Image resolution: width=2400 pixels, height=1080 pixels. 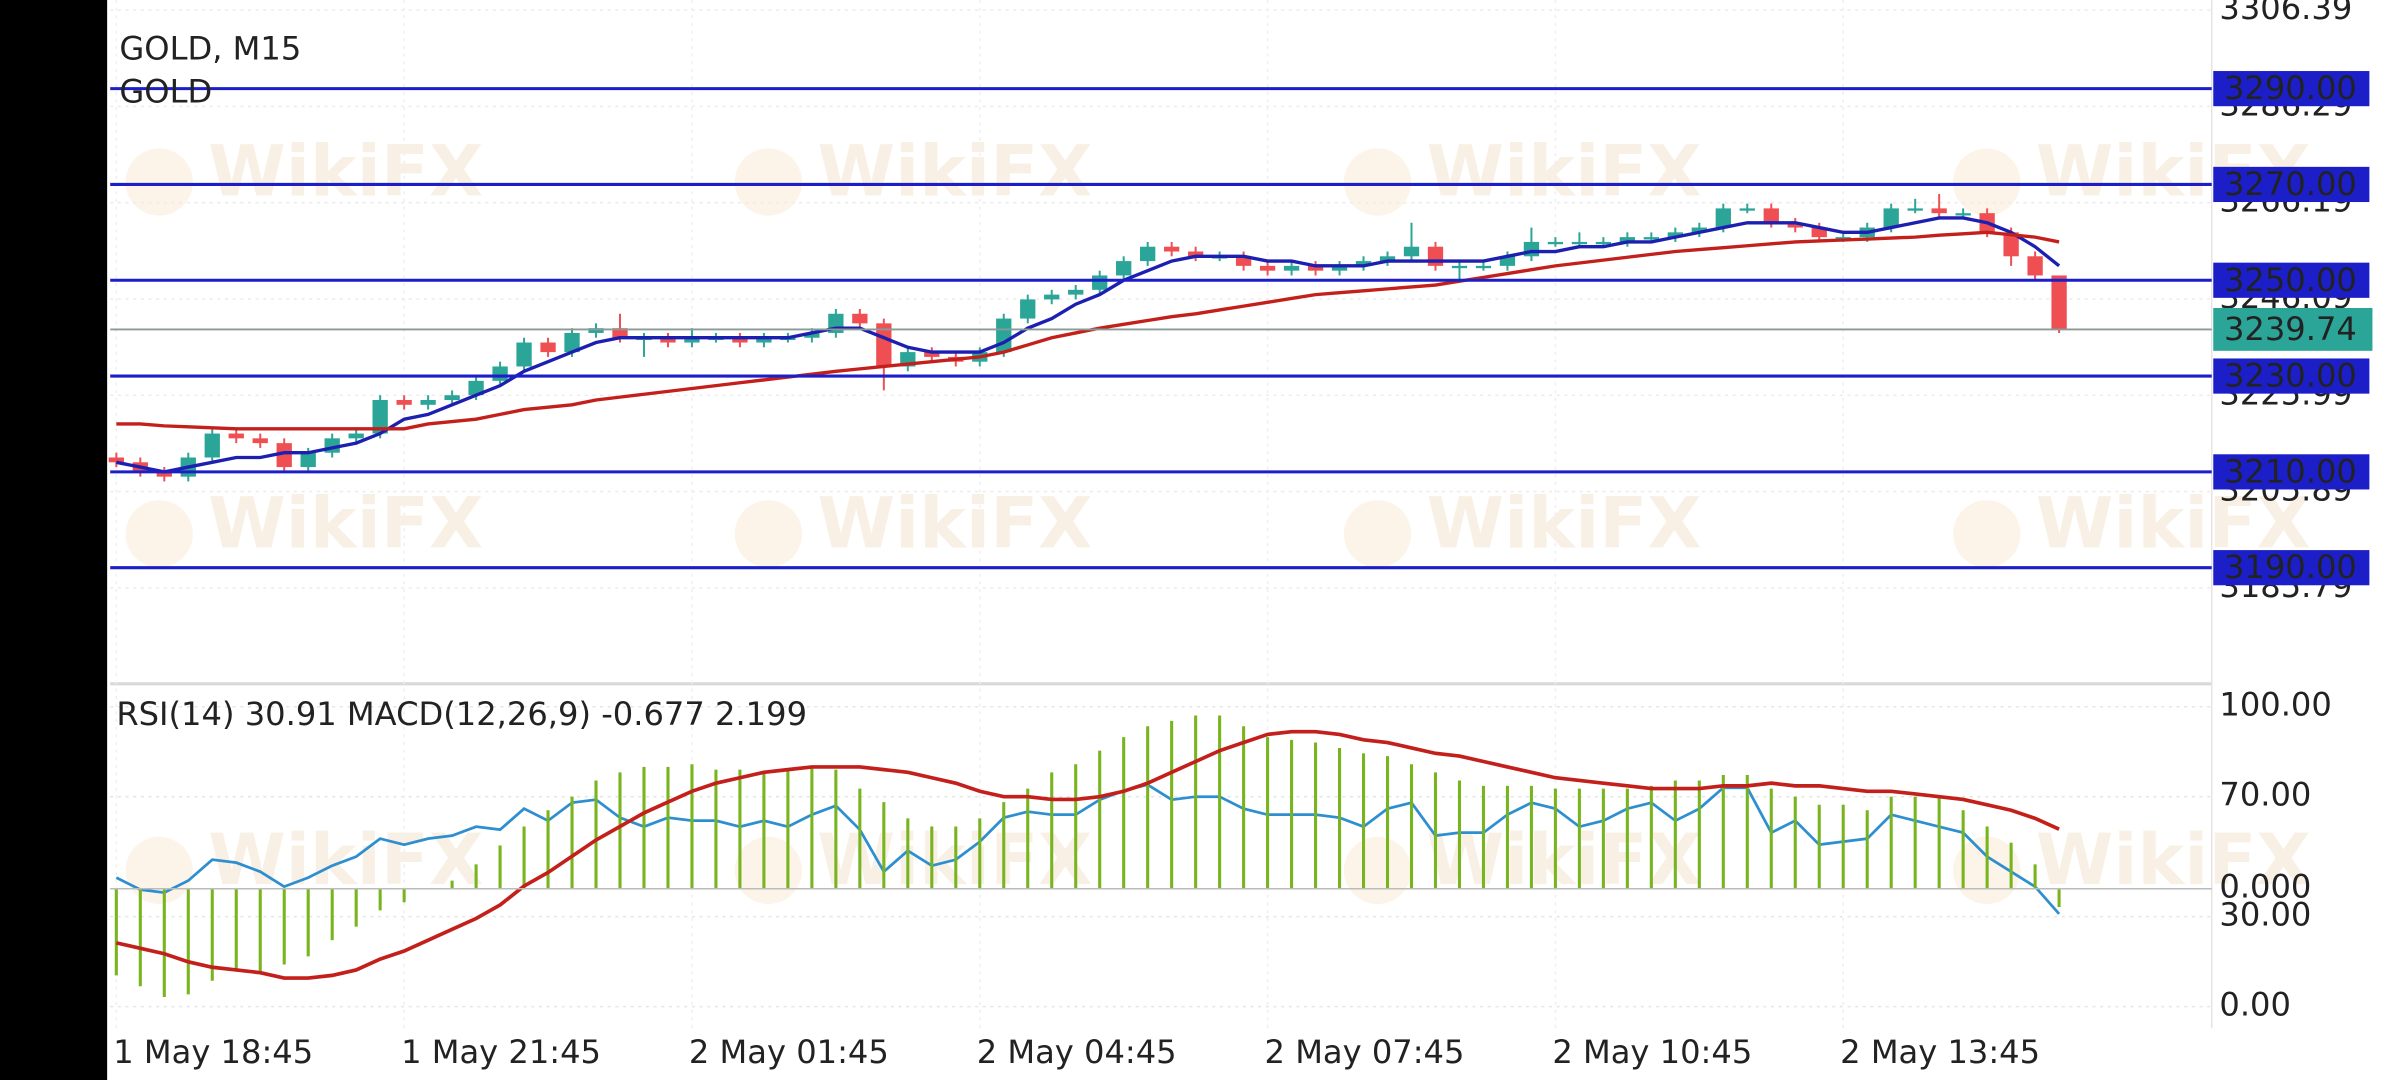 I want to click on indicator-header: RSI(14) 30.91 MACD(12,26,9) -0.677 2.199, so click(x=461, y=714).